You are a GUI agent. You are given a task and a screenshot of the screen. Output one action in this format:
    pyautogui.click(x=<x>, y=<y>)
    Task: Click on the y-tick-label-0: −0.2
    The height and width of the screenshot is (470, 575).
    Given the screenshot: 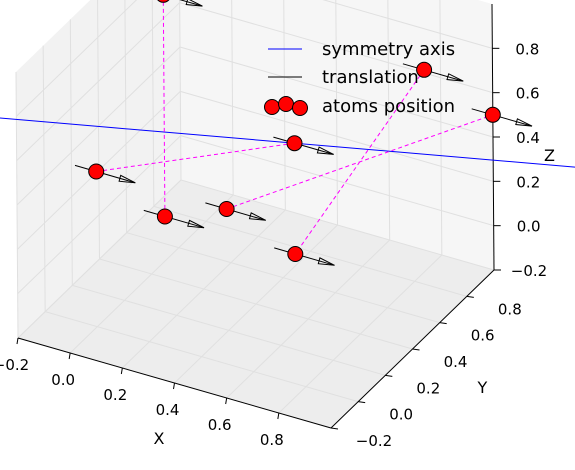 What is the action you would take?
    pyautogui.click(x=374, y=441)
    